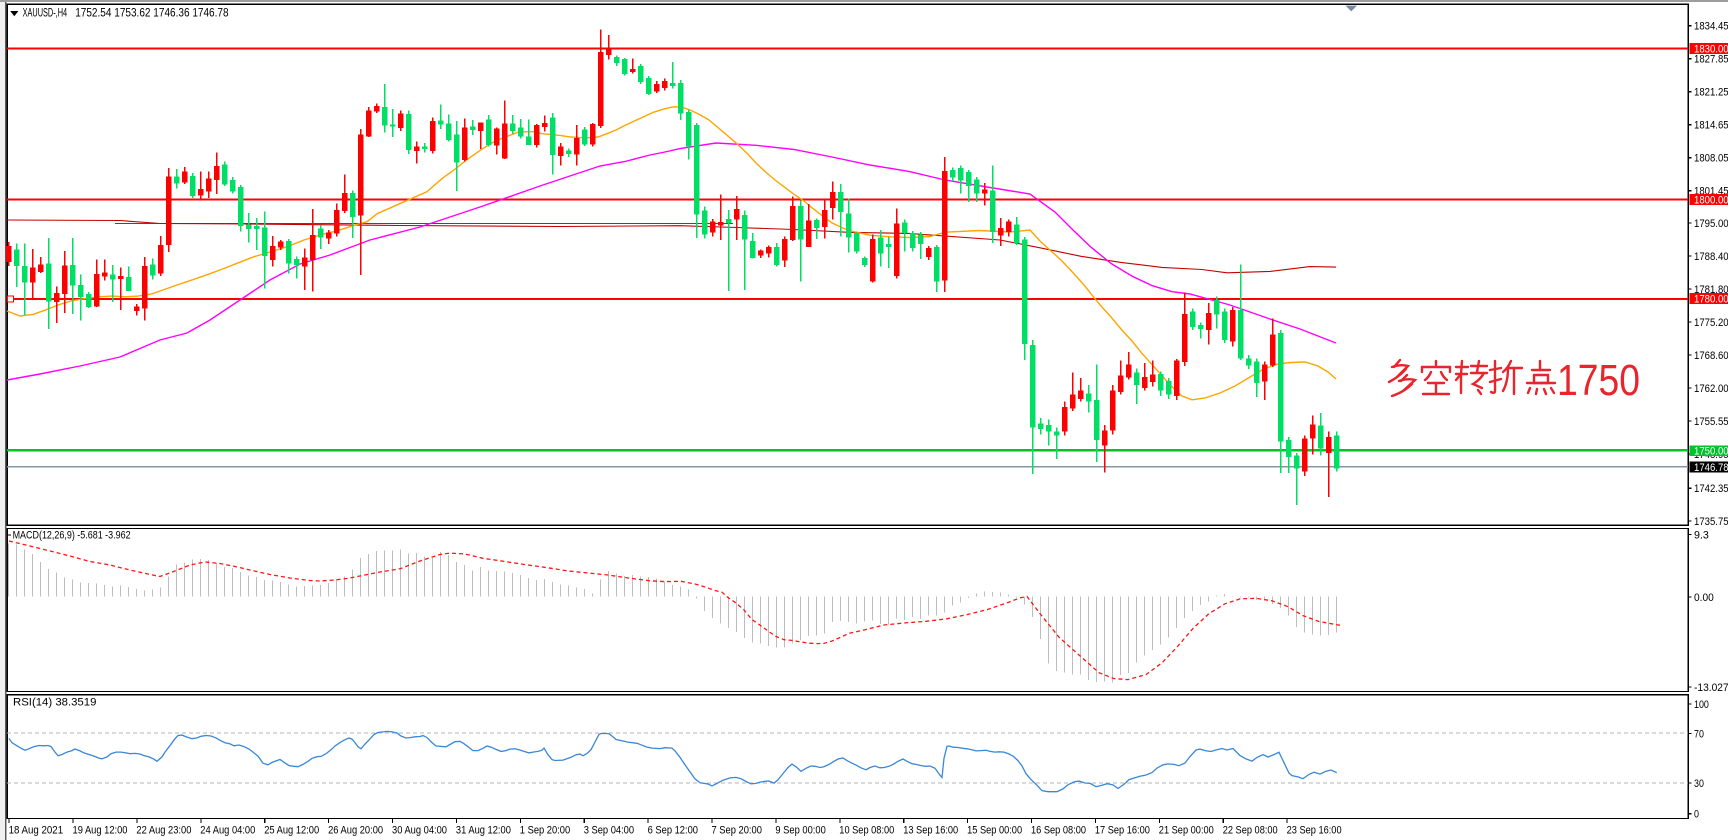 The image size is (1728, 840). I want to click on svg-text: 1821.25, so click(1711, 93).